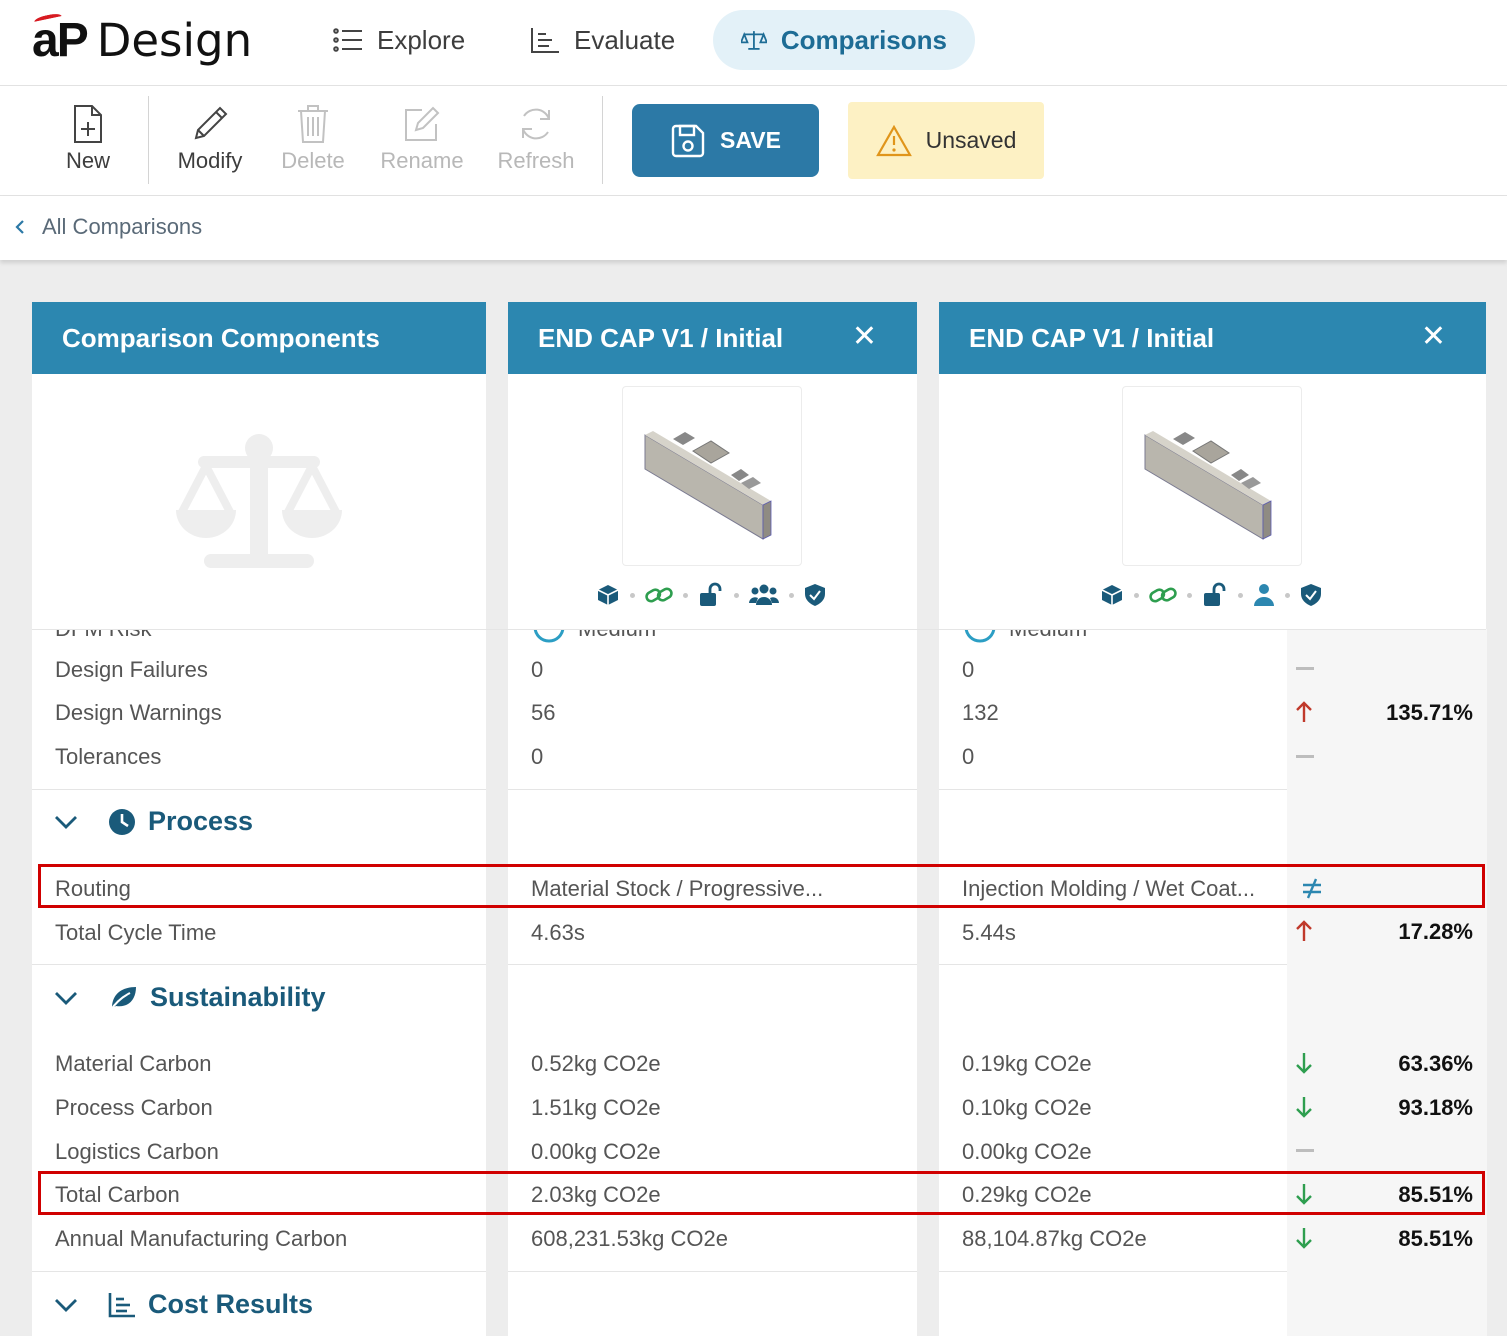 This screenshot has height=1336, width=1507. I want to click on breadcrumb-label: All Comparisons, so click(122, 226).